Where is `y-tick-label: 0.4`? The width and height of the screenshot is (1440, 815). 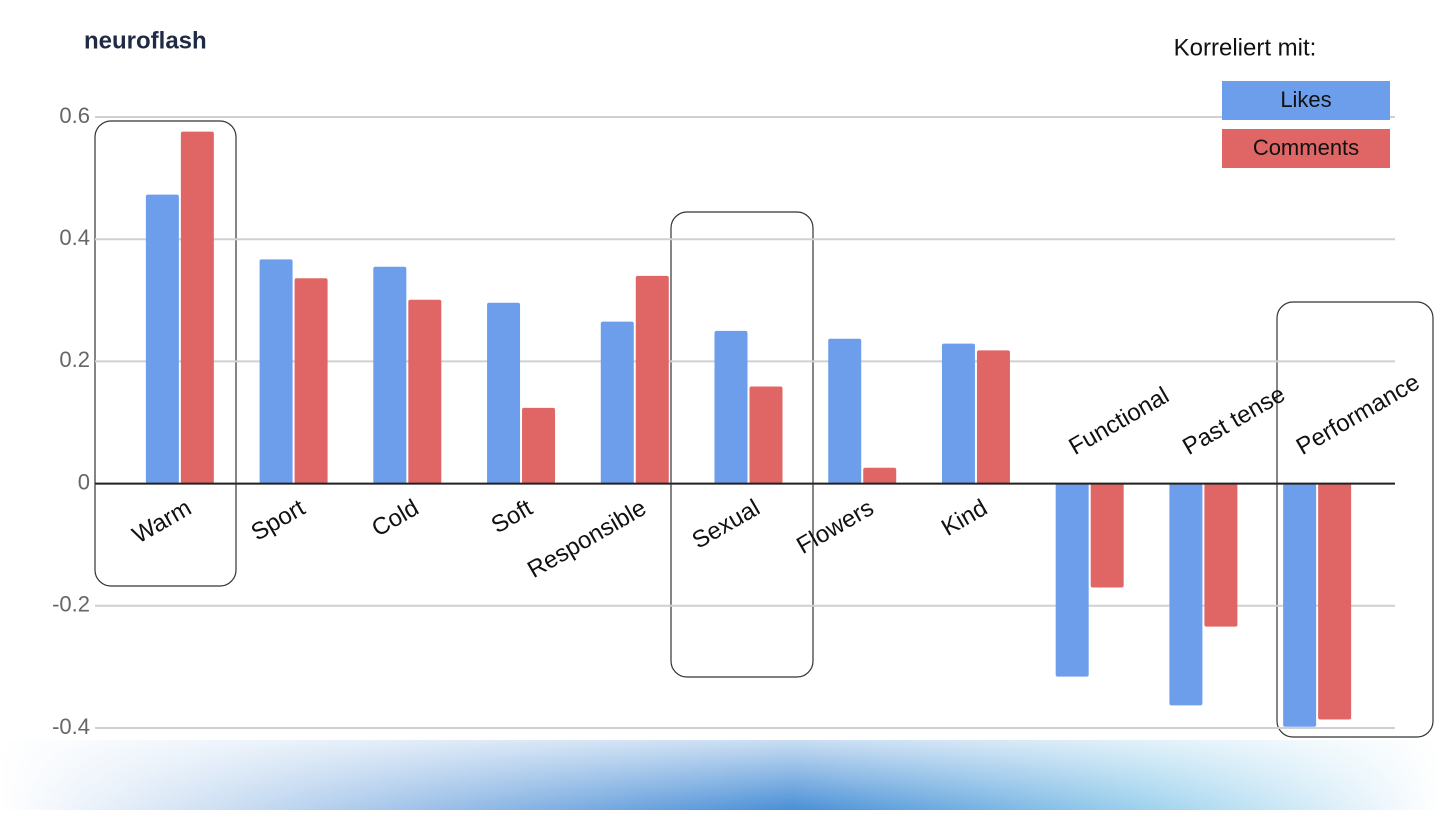 y-tick-label: 0.4 is located at coordinates (74, 237).